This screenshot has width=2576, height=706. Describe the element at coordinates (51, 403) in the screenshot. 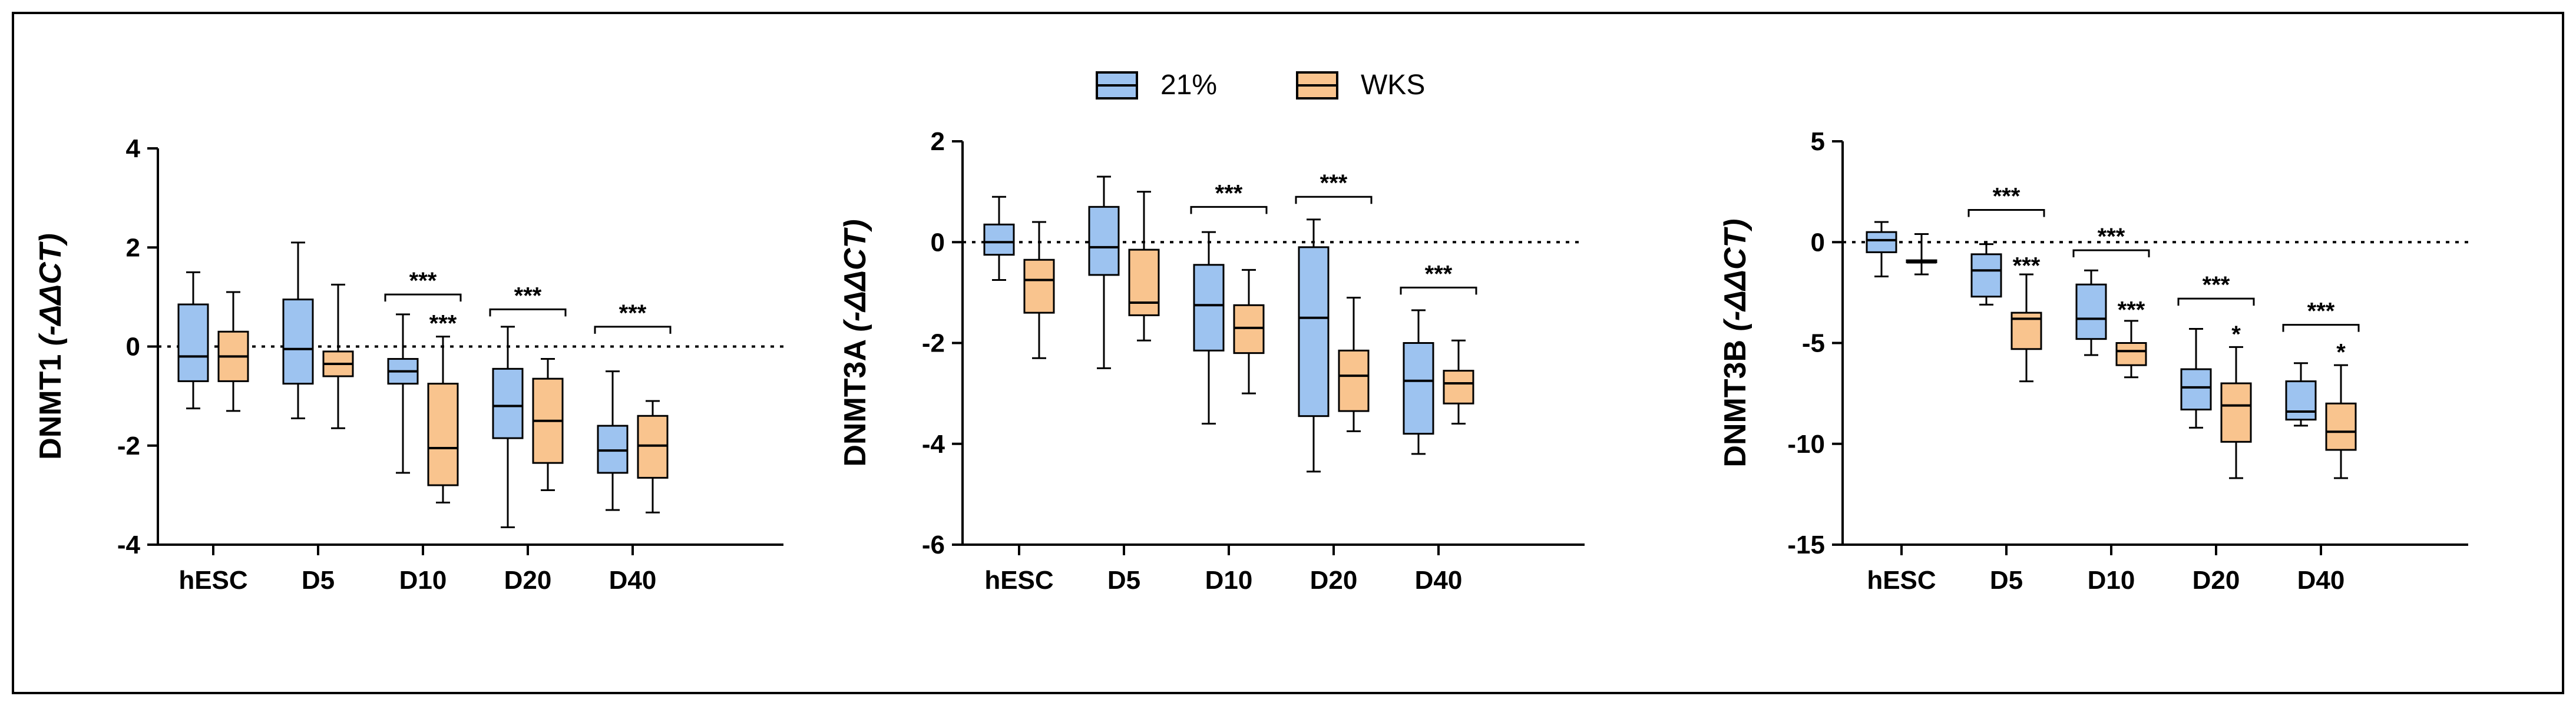

I see `y-axis-label-main: DNMT1` at that location.